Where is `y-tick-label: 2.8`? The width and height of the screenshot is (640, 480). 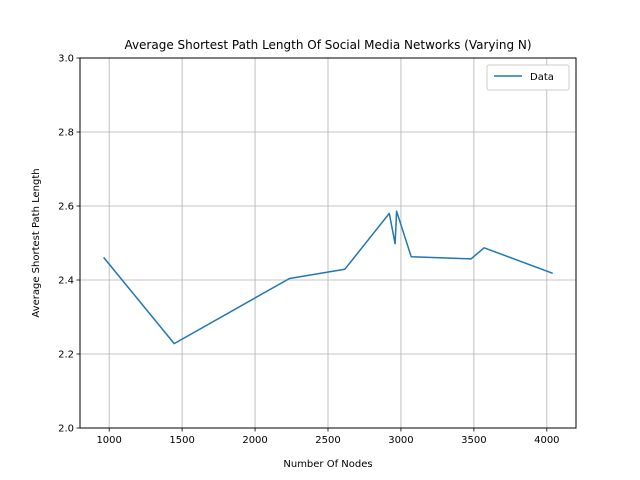 y-tick-label: 2.8 is located at coordinates (66, 133).